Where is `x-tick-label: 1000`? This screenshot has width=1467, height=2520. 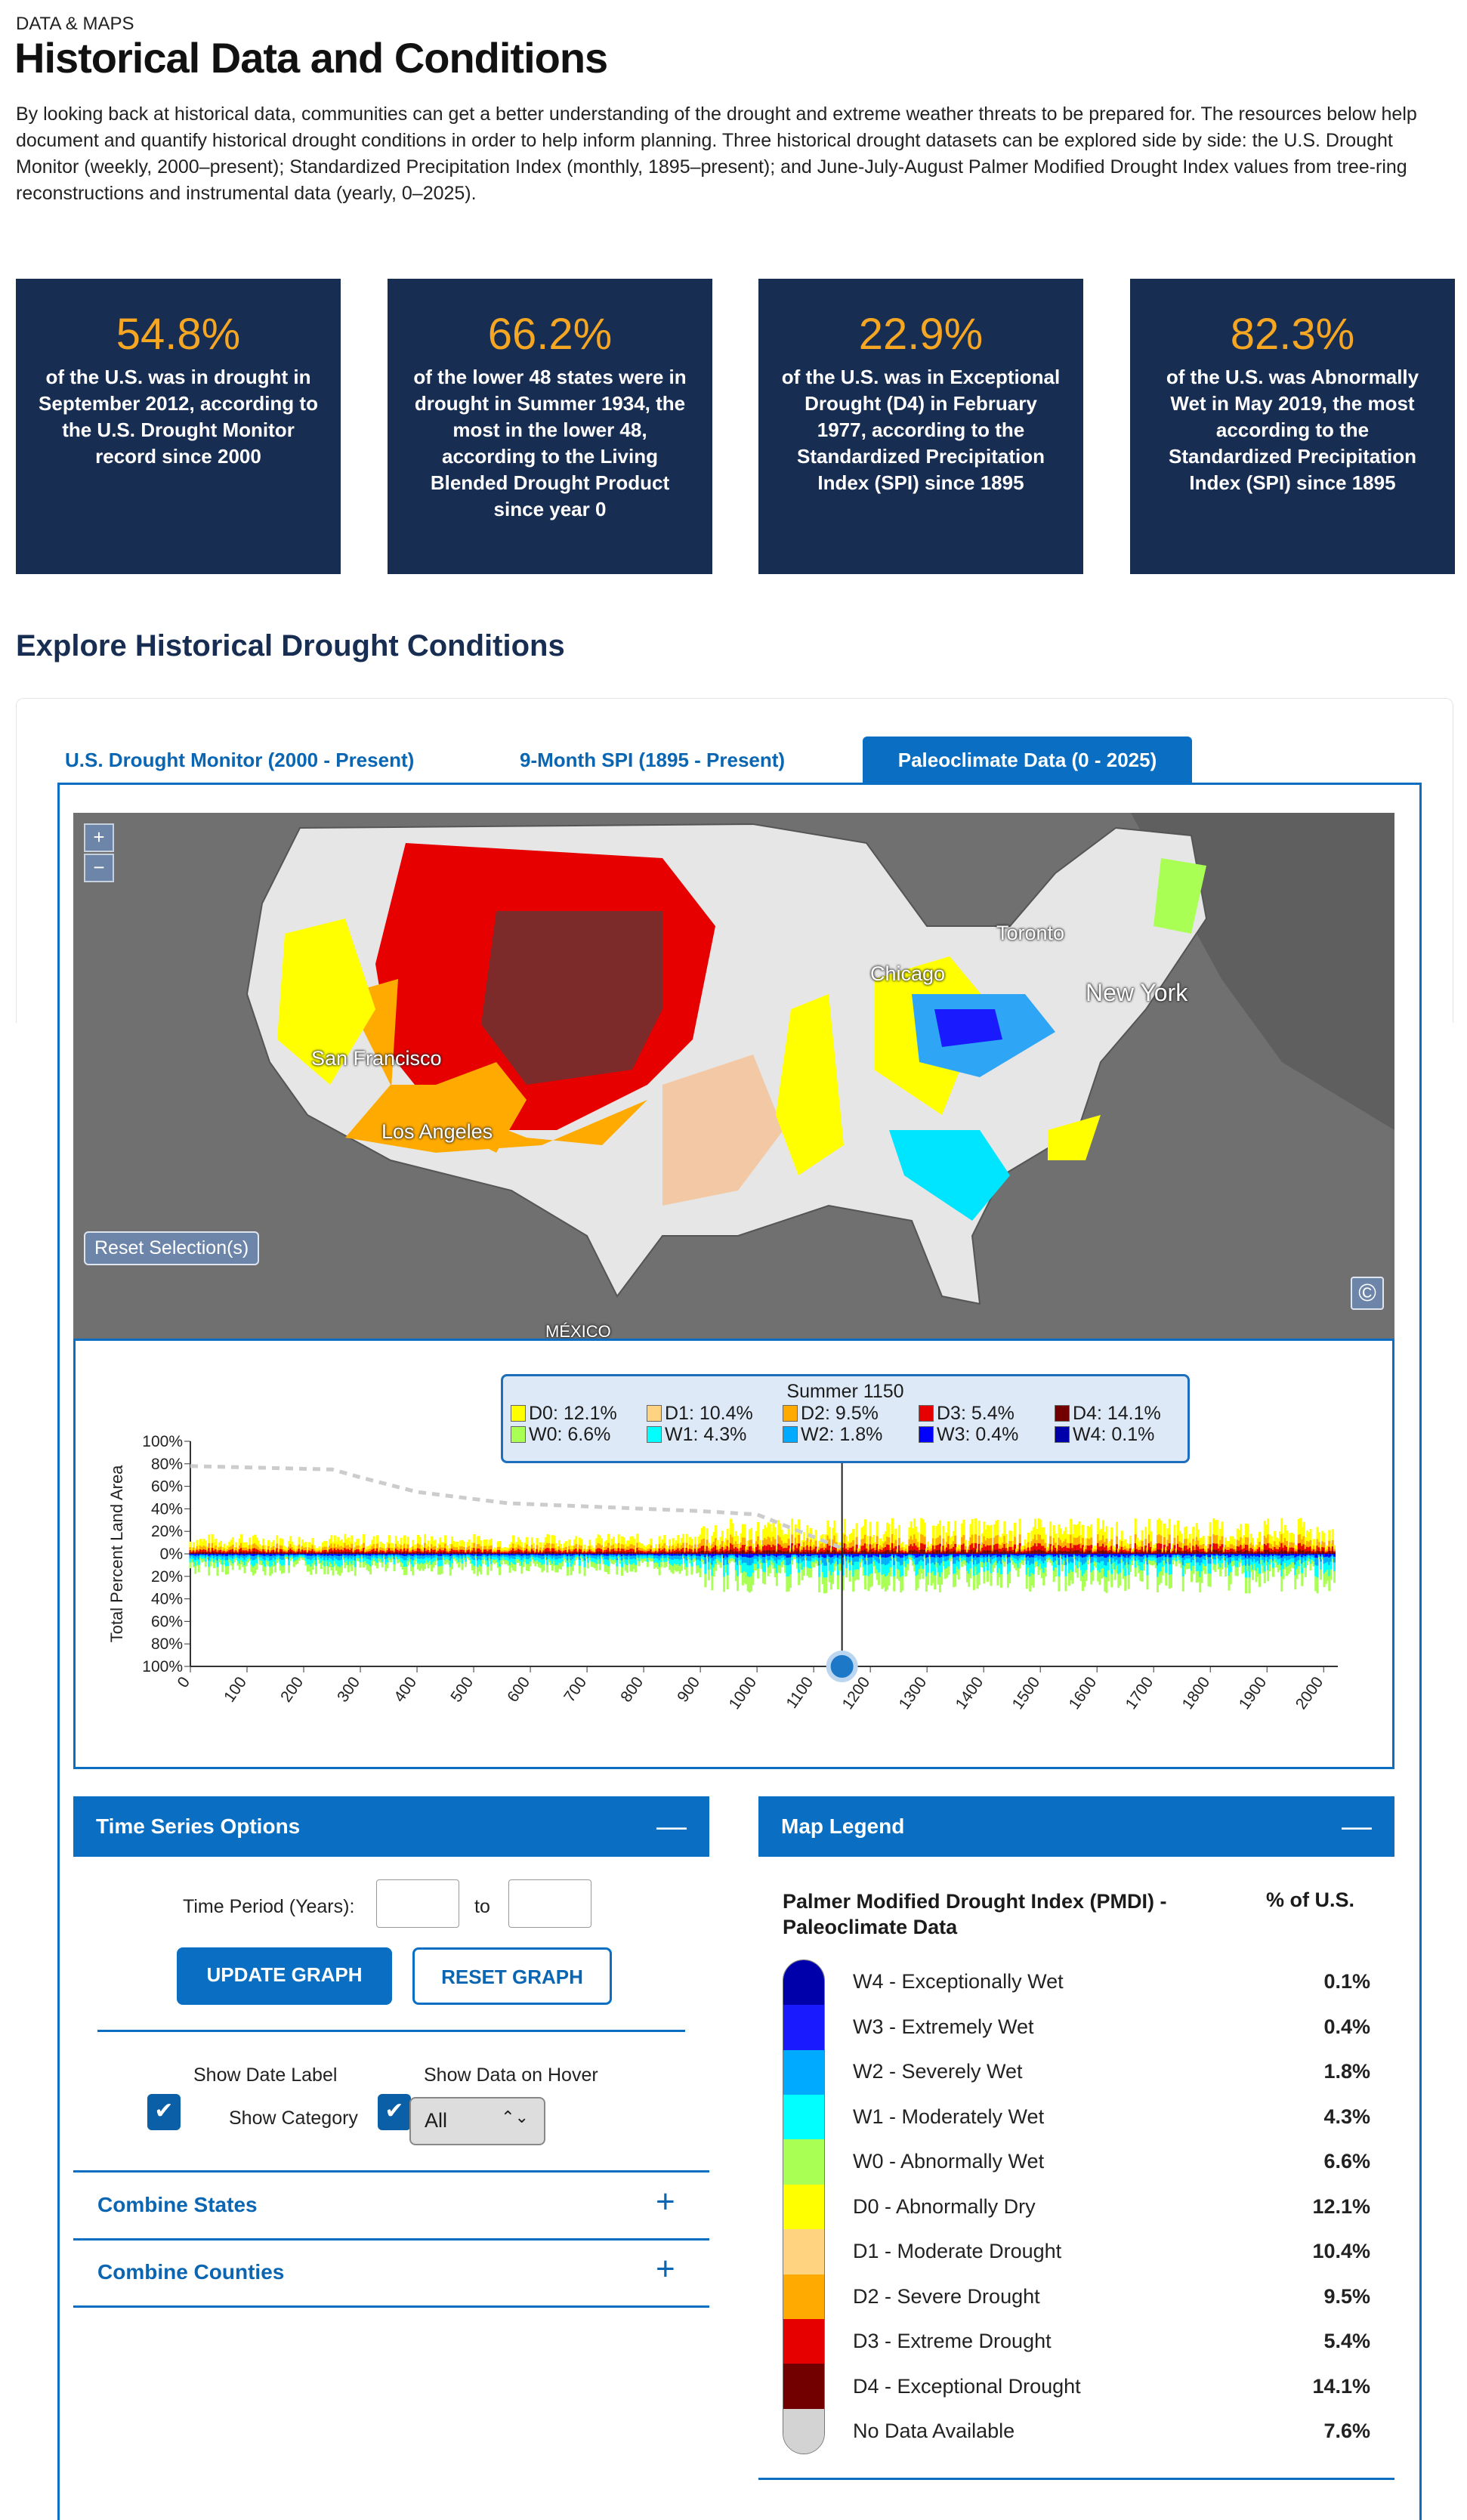 x-tick-label: 1000 is located at coordinates (743, 1693).